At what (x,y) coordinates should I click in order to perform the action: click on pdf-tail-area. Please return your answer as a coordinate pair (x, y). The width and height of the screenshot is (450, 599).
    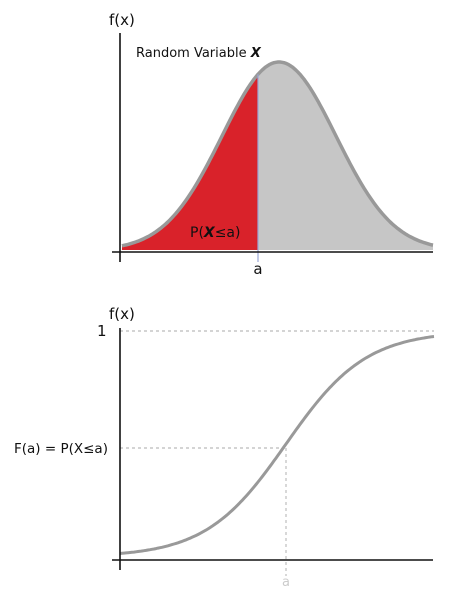
    Looking at the image, I should click on (190, 162).